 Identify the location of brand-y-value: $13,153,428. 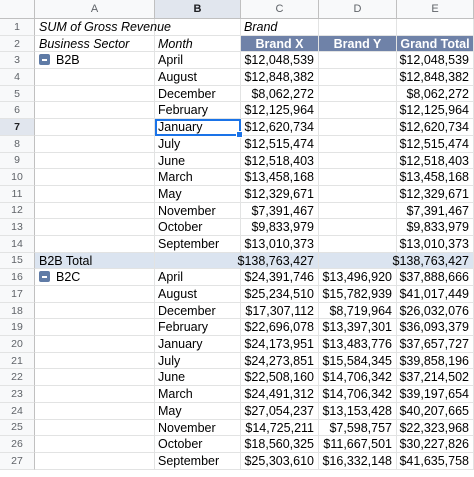
(358, 411).